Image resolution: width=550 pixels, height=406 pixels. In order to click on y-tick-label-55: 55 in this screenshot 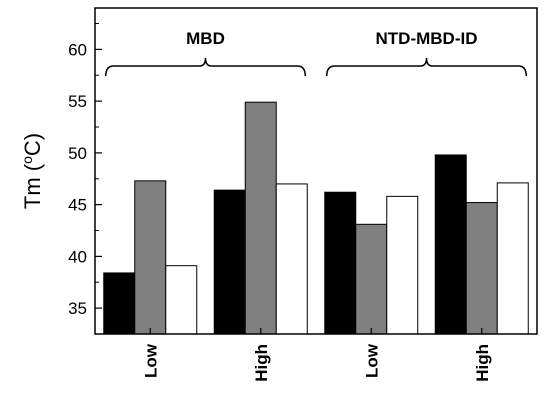, I will do `click(77, 101)`.